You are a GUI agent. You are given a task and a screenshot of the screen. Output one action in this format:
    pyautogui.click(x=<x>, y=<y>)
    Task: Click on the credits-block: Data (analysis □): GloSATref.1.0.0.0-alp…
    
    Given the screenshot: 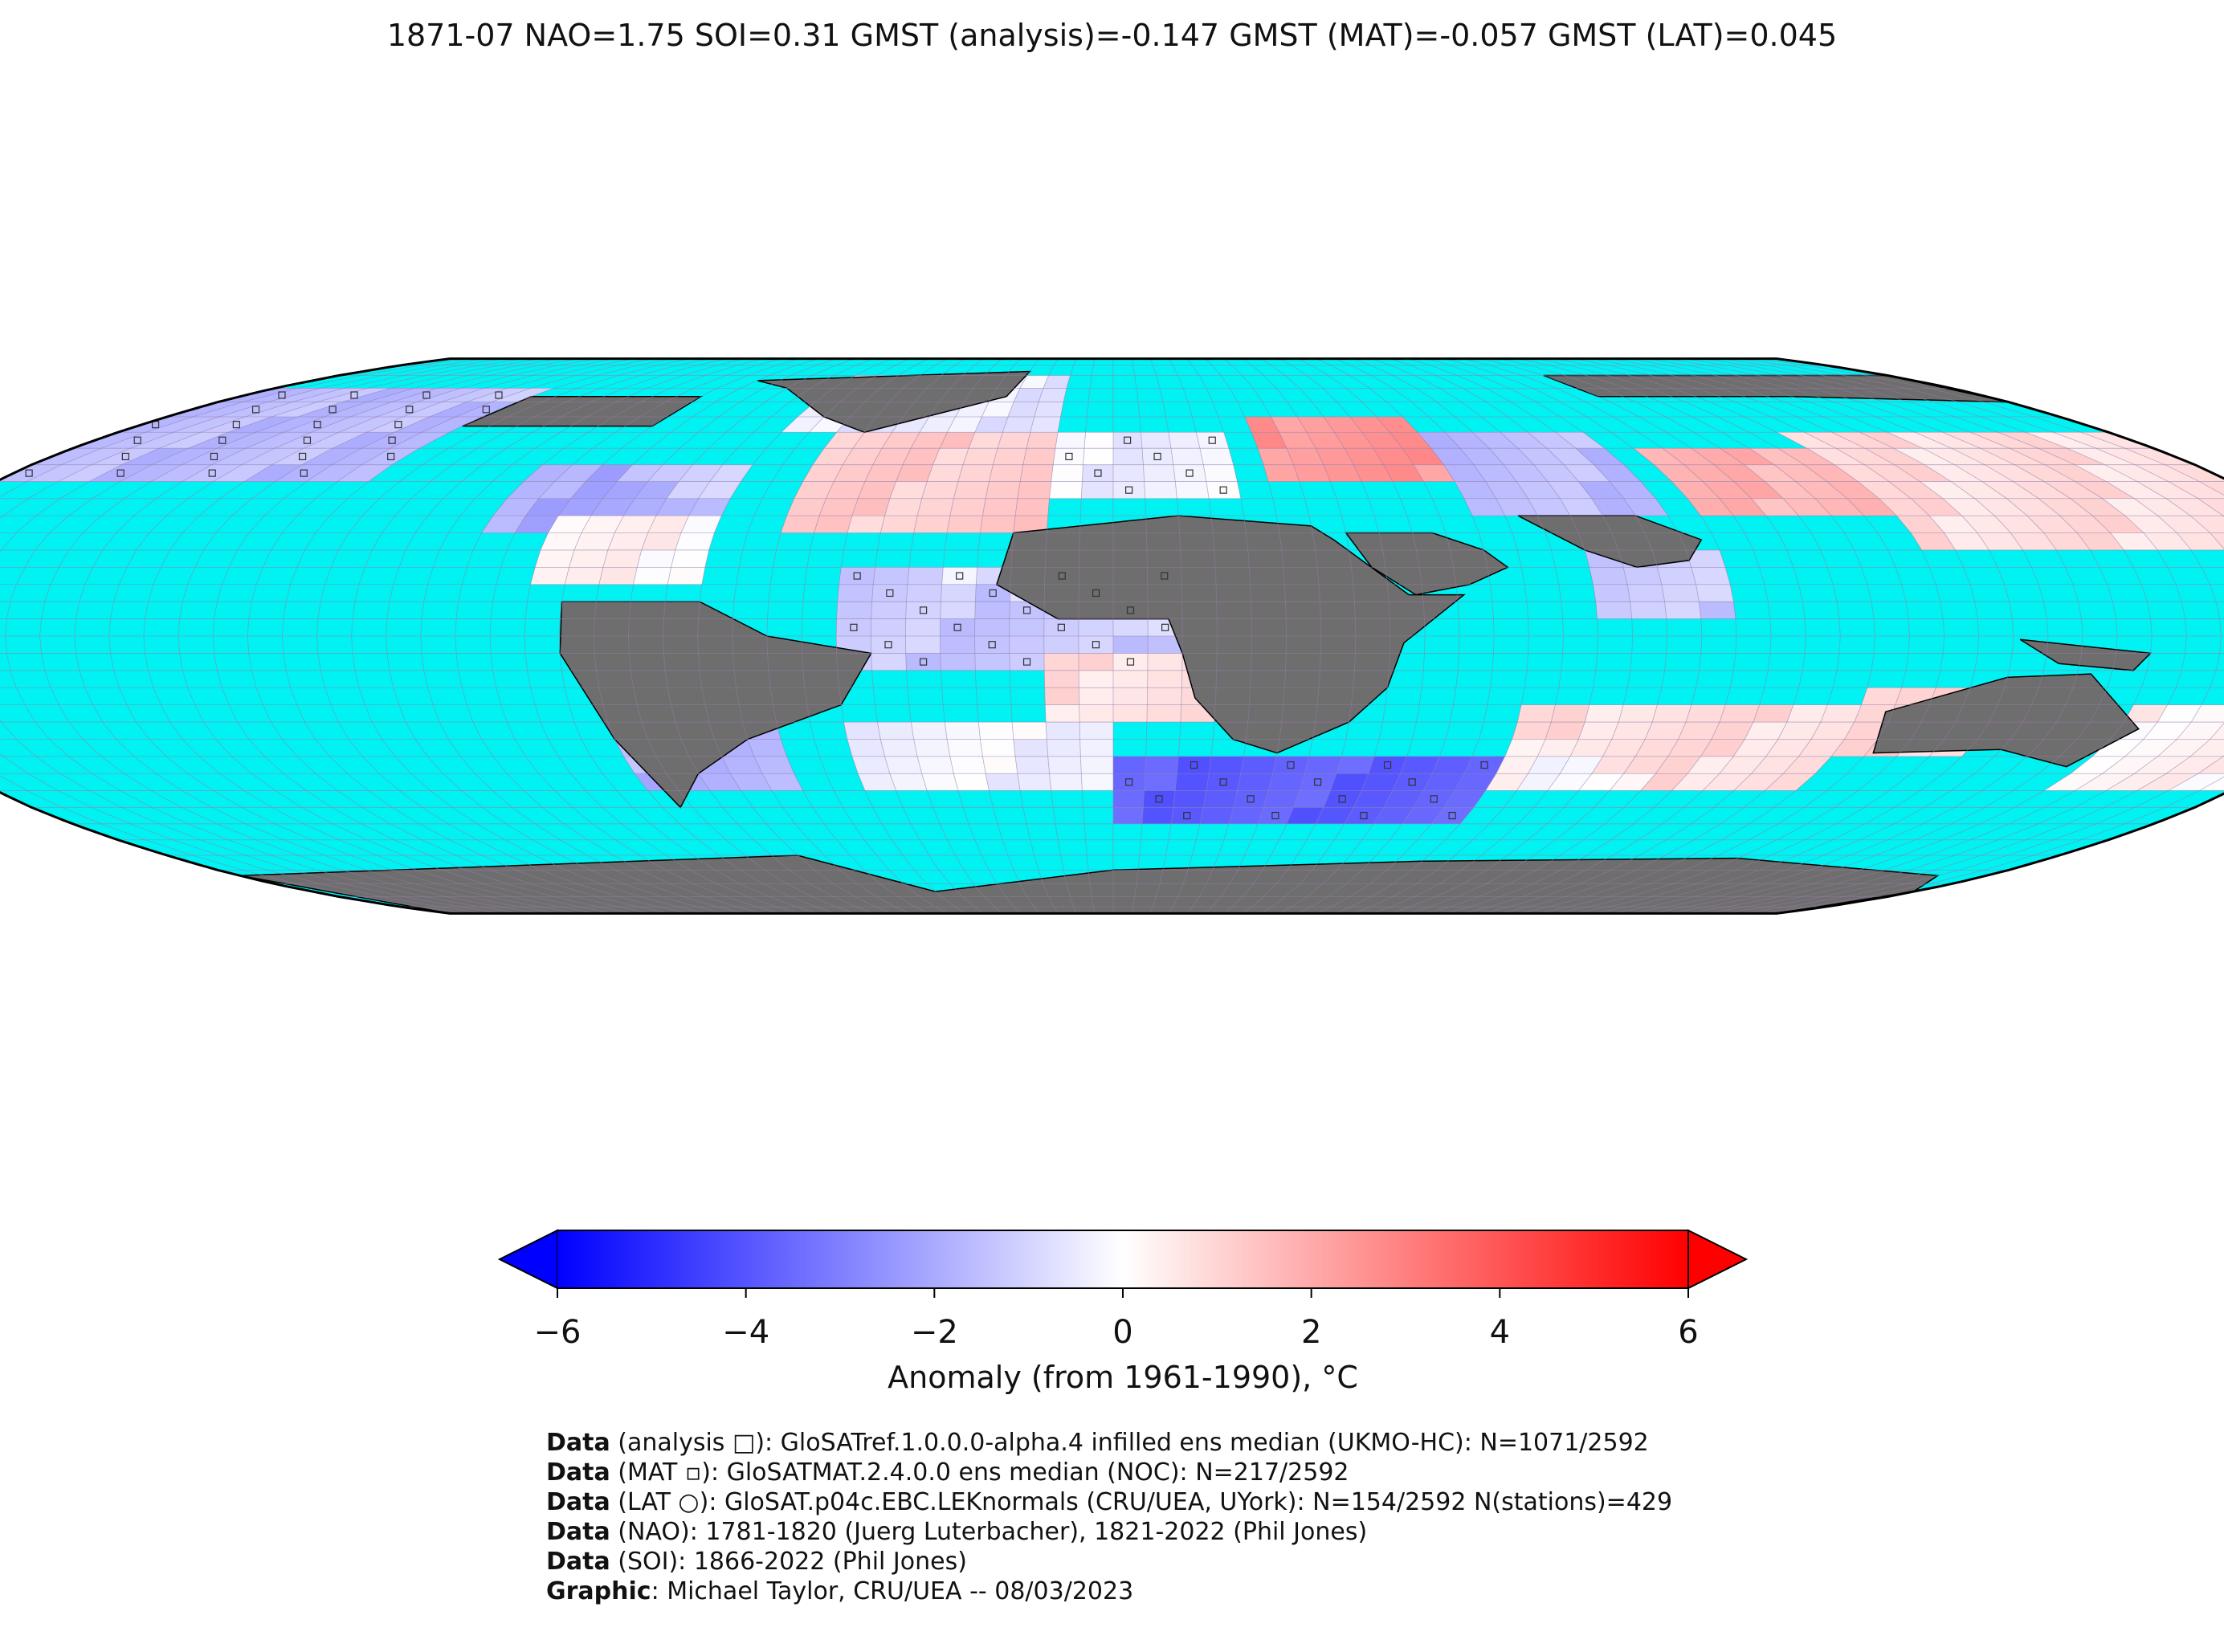 What is the action you would take?
    pyautogui.click(x=1109, y=1517)
    